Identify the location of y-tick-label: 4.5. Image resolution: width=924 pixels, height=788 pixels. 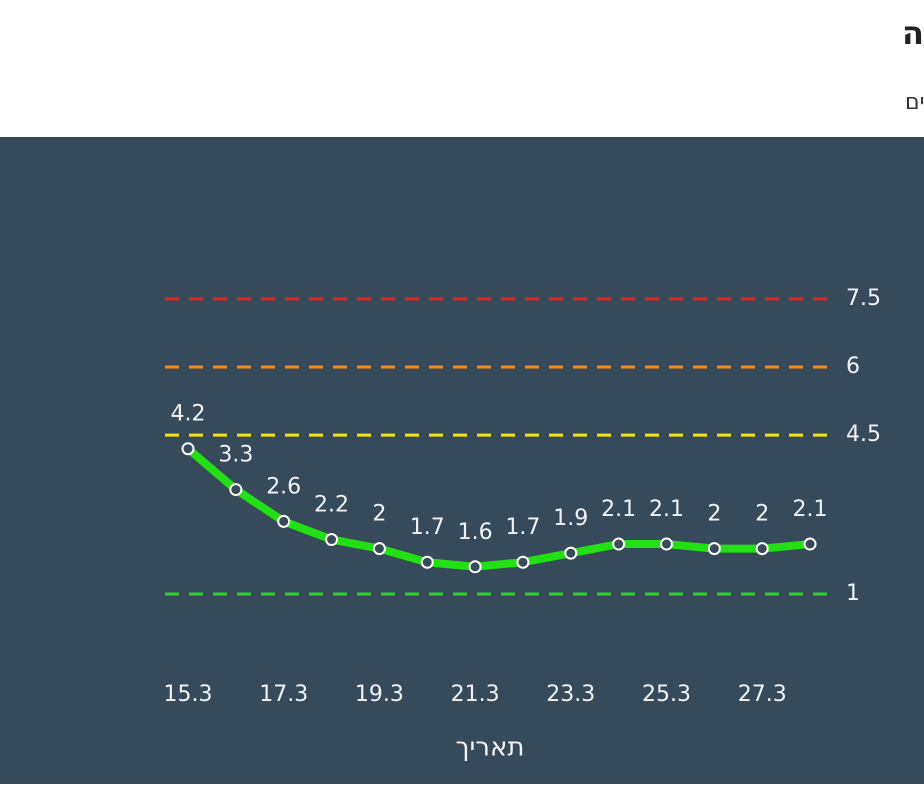
(863, 434).